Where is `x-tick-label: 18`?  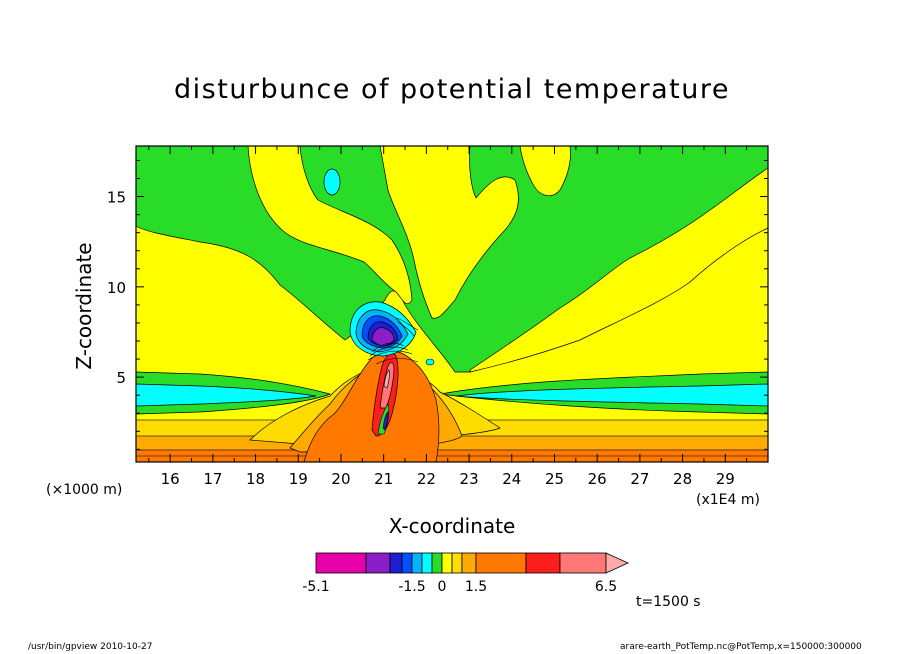
x-tick-label: 18 is located at coordinates (255, 479).